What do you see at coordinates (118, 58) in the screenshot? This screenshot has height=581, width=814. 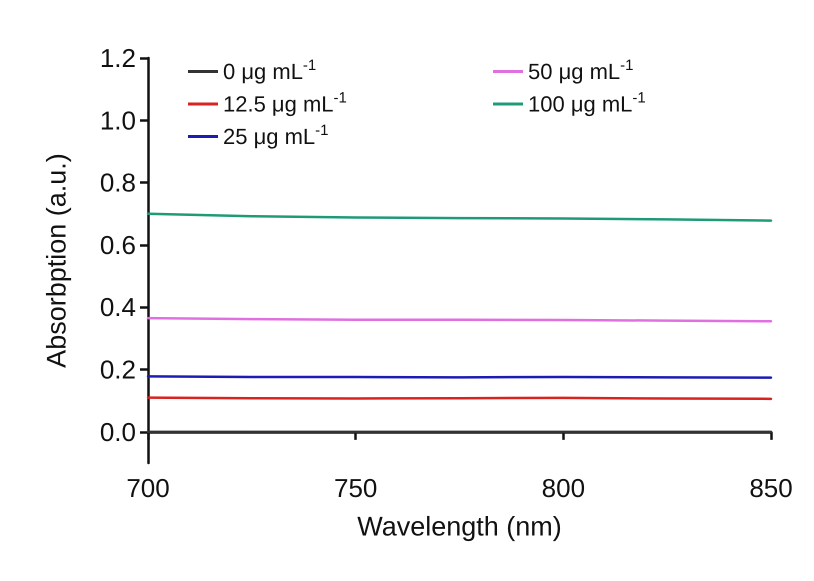 I see `y-tick-label: 1.2` at bounding box center [118, 58].